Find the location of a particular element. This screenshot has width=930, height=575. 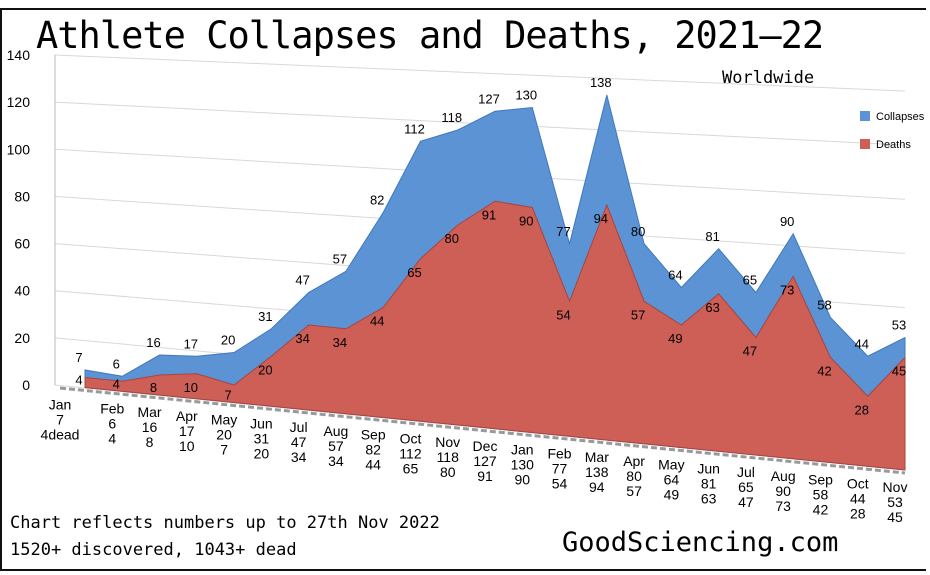

x-tick-label: 17 is located at coordinates (187, 431).